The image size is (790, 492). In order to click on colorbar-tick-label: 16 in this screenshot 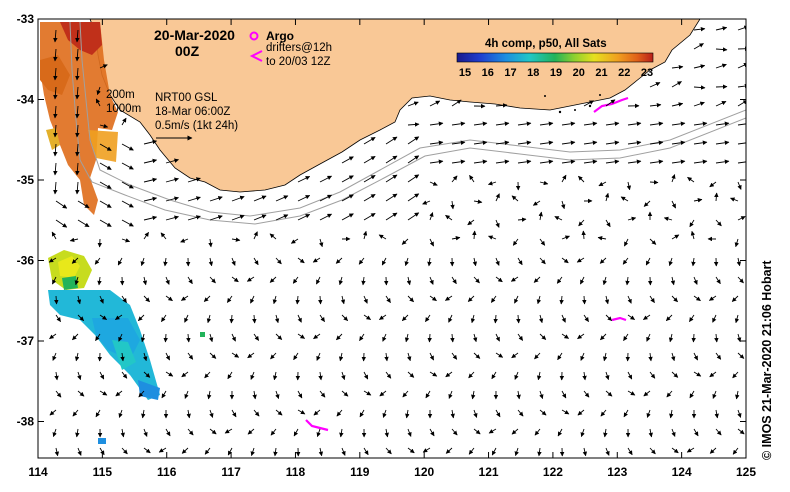, I will do `click(488, 73)`.